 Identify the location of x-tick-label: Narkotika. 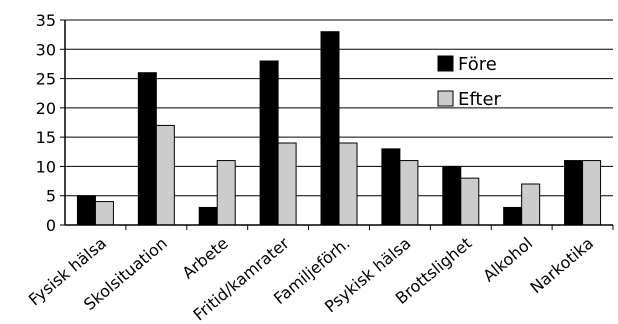
(561, 266).